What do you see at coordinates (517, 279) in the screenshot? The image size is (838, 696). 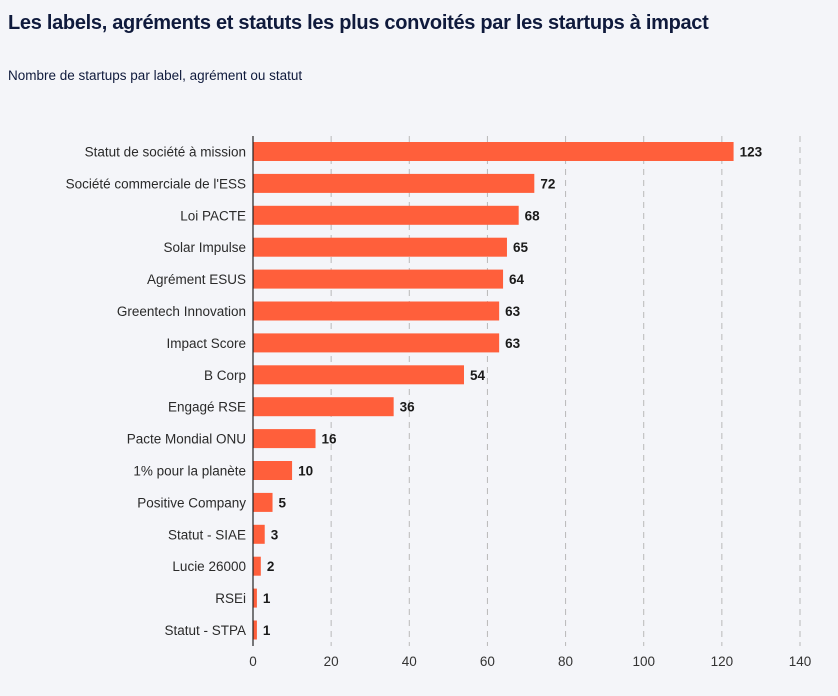 I see `data-label: 64` at bounding box center [517, 279].